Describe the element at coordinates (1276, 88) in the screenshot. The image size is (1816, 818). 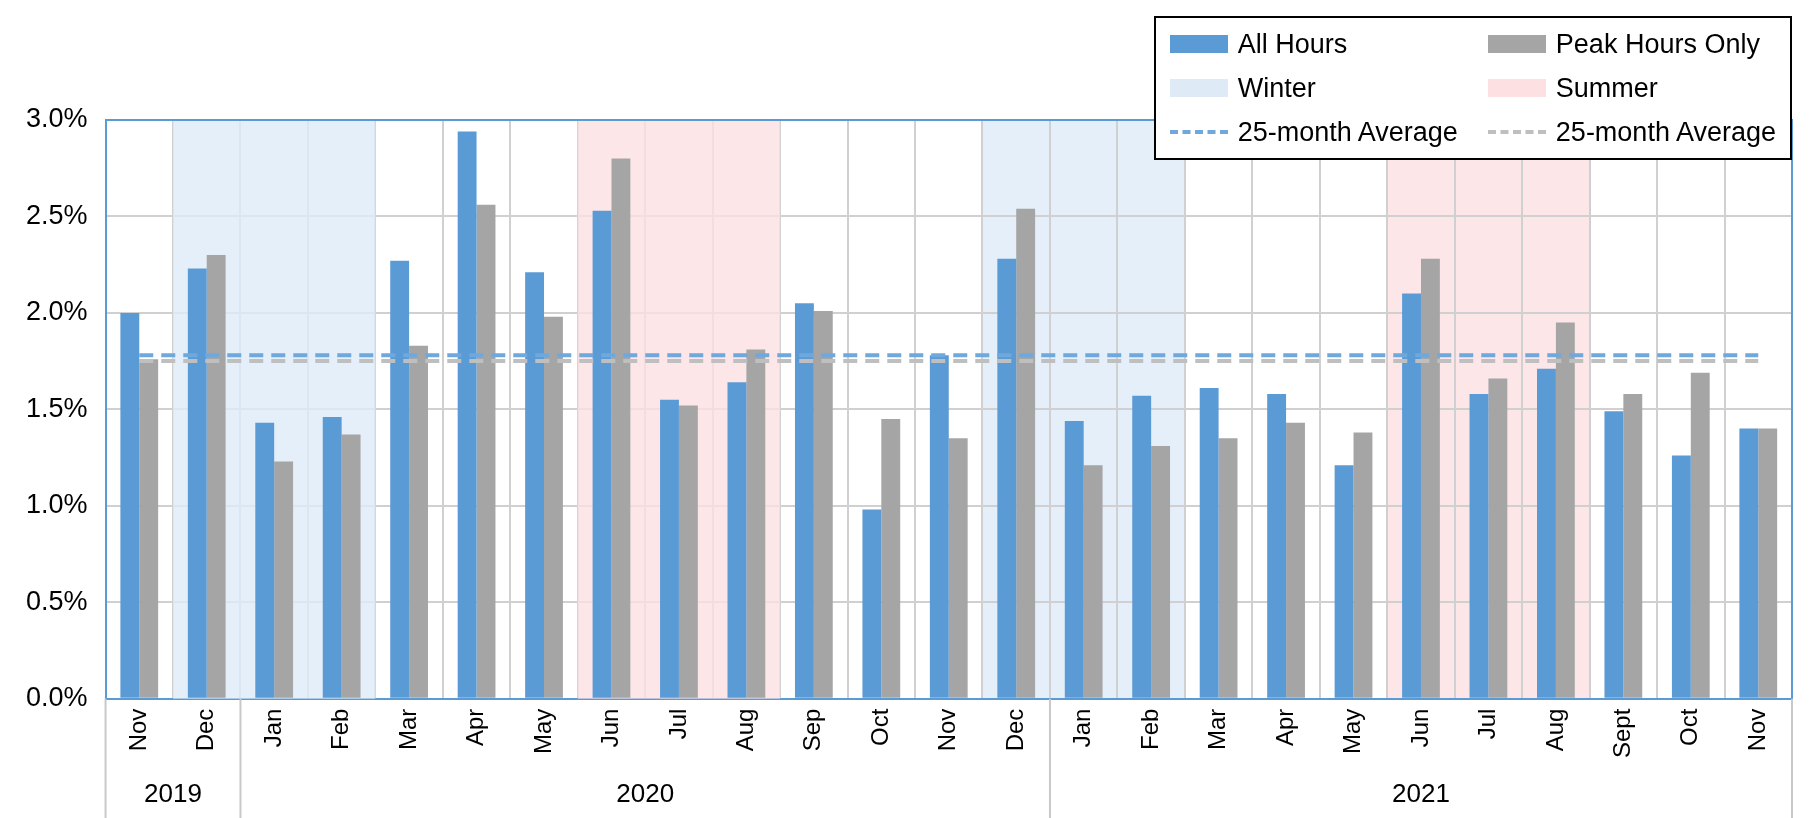
I see `legend-label: Winter` at that location.